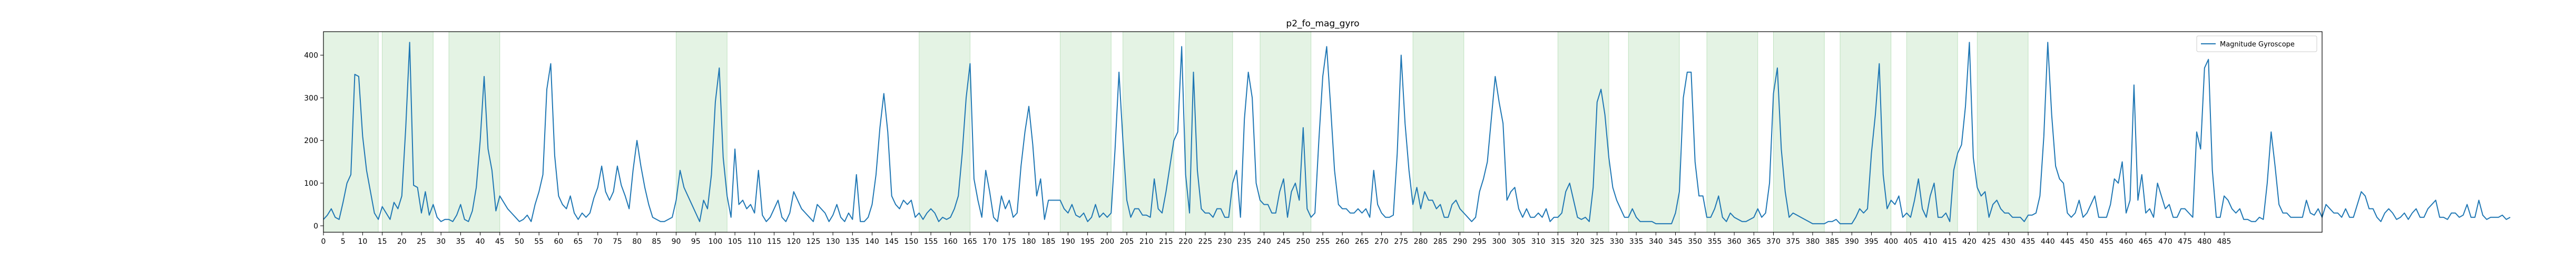 The width and height of the screenshot is (2576, 266). Describe the element at coordinates (2126, 242) in the screenshot. I see `x-tick-label: 460` at that location.